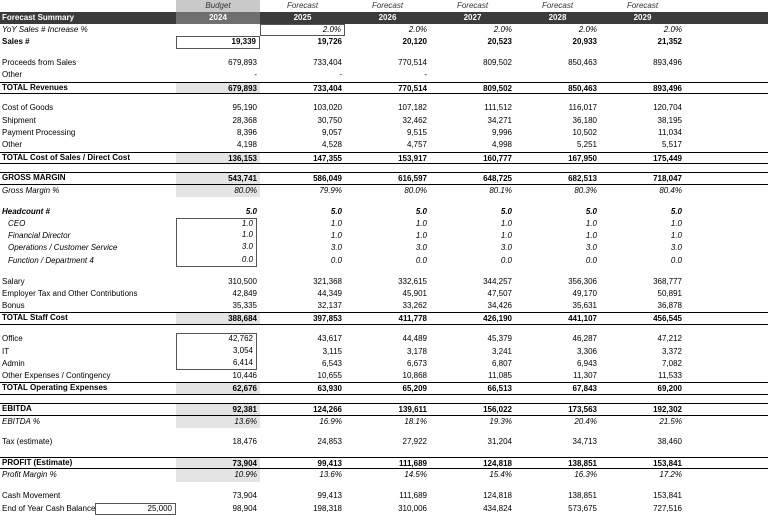  Describe the element at coordinates (499, 42) in the screenshot. I see `value-cell: 20,523` at that location.